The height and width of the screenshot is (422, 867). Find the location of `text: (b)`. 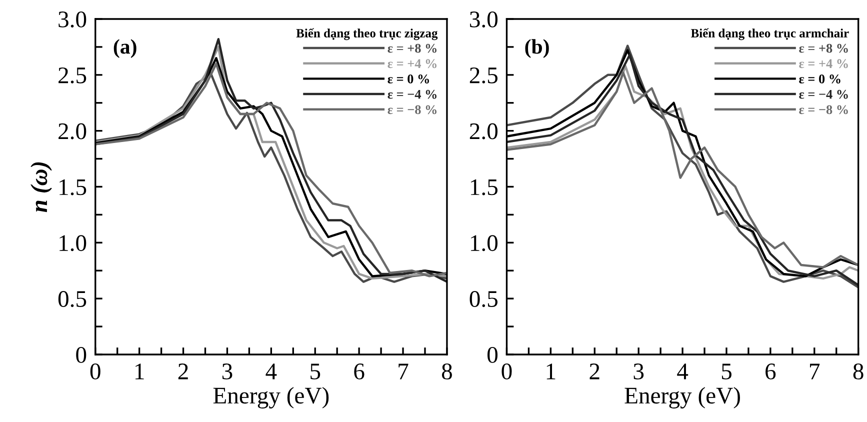

text: (b) is located at coordinates (537, 48).